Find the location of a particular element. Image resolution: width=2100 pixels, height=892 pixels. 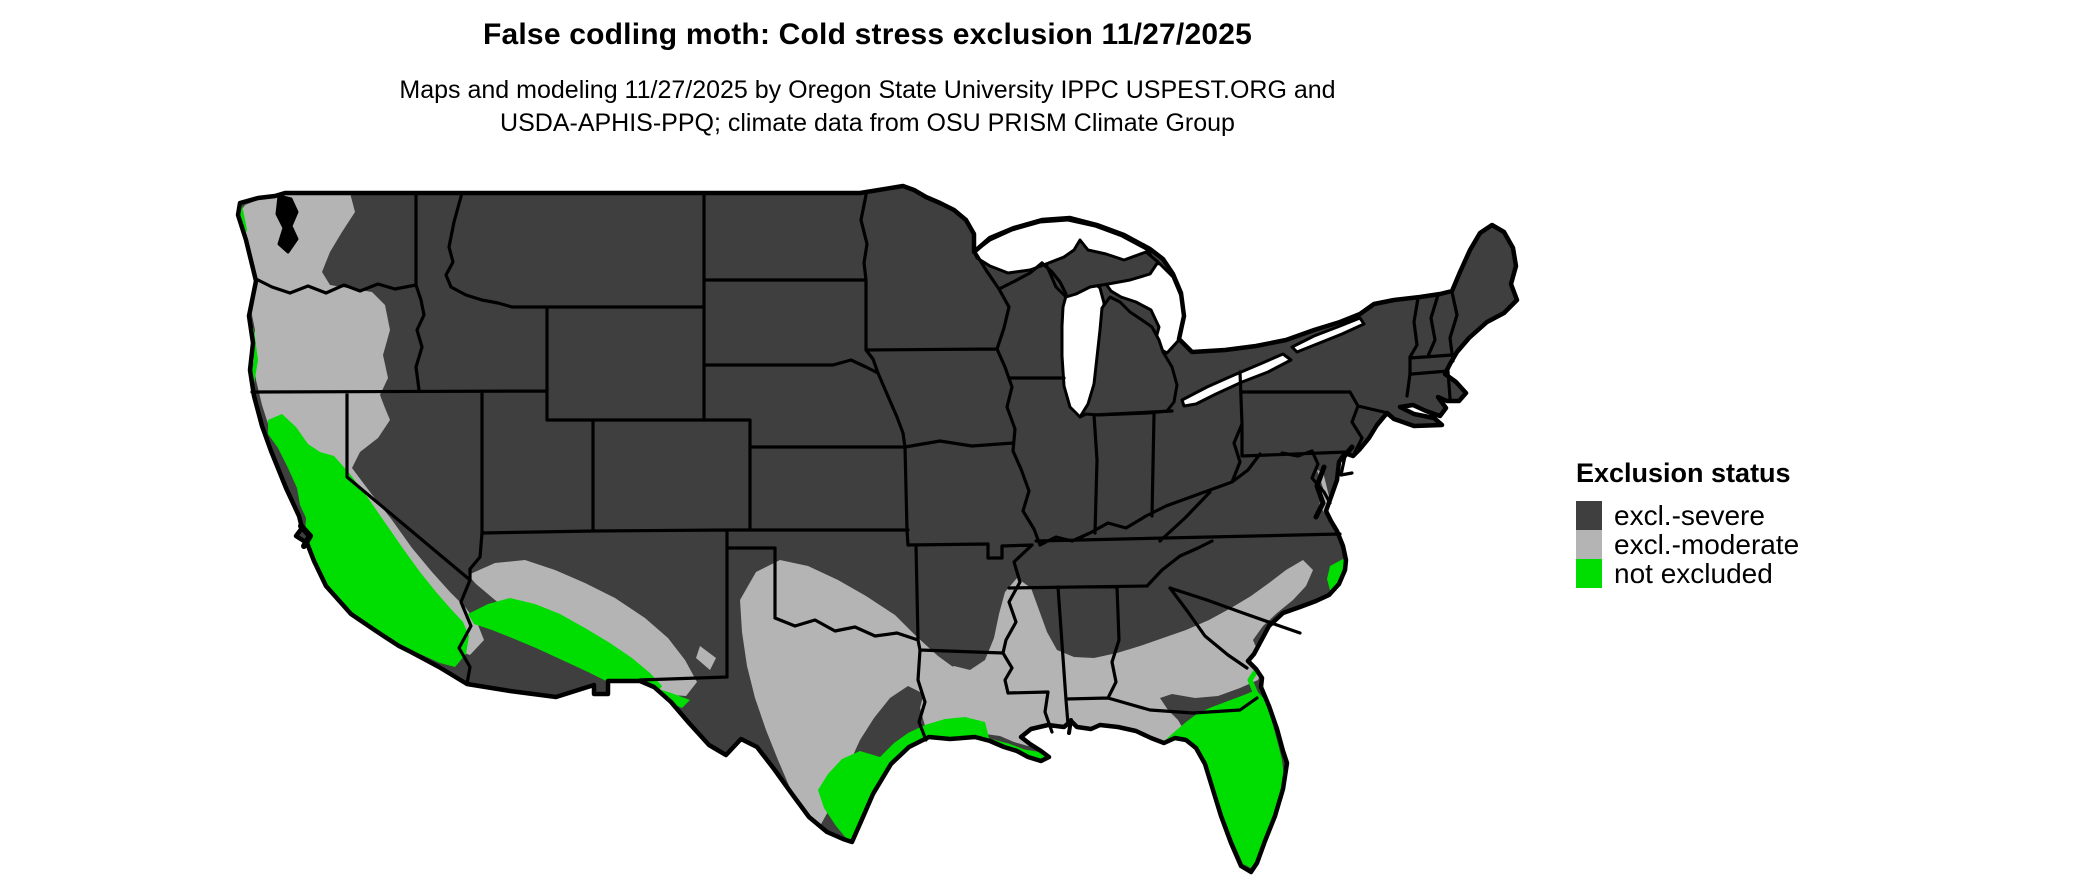

san-francisco-bay-detail is located at coordinates (305, 536).